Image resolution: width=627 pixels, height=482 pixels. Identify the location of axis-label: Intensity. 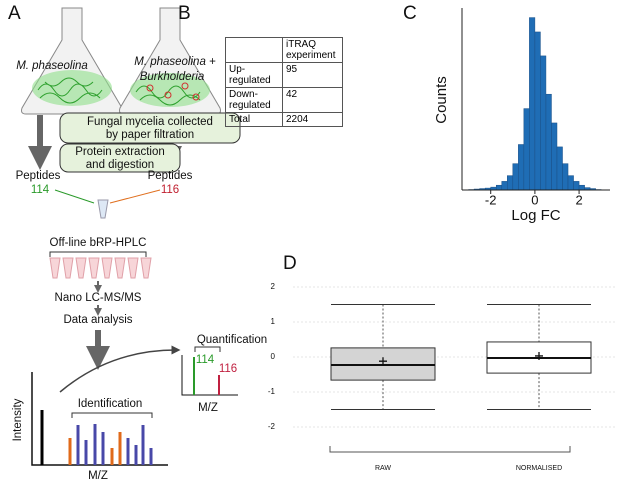
(18, 419).